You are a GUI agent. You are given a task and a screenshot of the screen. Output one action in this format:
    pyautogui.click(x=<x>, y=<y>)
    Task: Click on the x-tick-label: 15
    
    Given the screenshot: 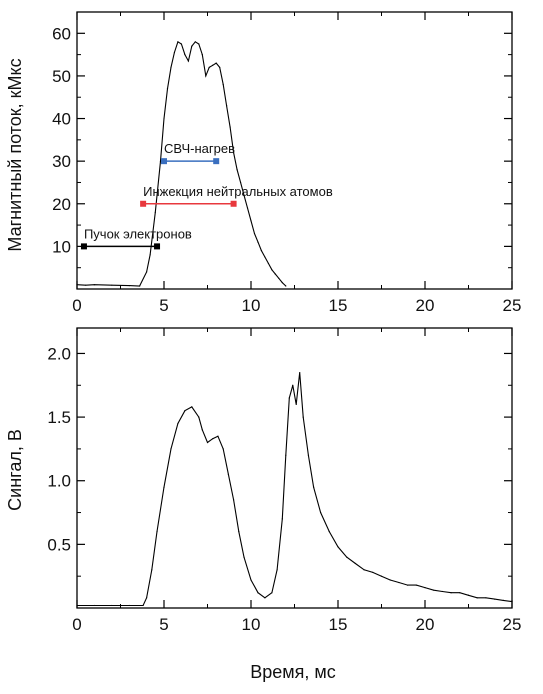 What is the action you would take?
    pyautogui.click(x=338, y=305)
    